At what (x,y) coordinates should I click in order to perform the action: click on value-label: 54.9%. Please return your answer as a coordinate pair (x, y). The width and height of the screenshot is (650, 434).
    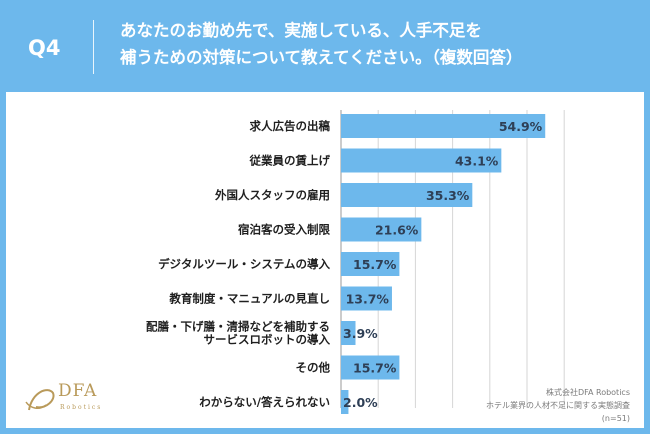
    Looking at the image, I should click on (521, 126).